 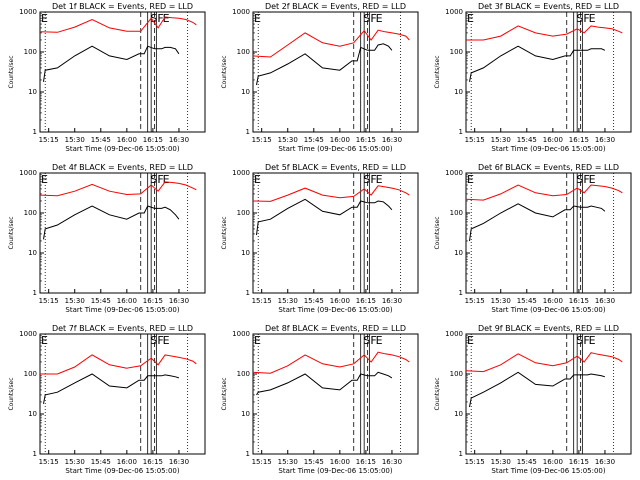 What do you see at coordinates (335, 328) in the screenshot?
I see `panel-title: Det 8f BLACK = Events, RED = LLD` at bounding box center [335, 328].